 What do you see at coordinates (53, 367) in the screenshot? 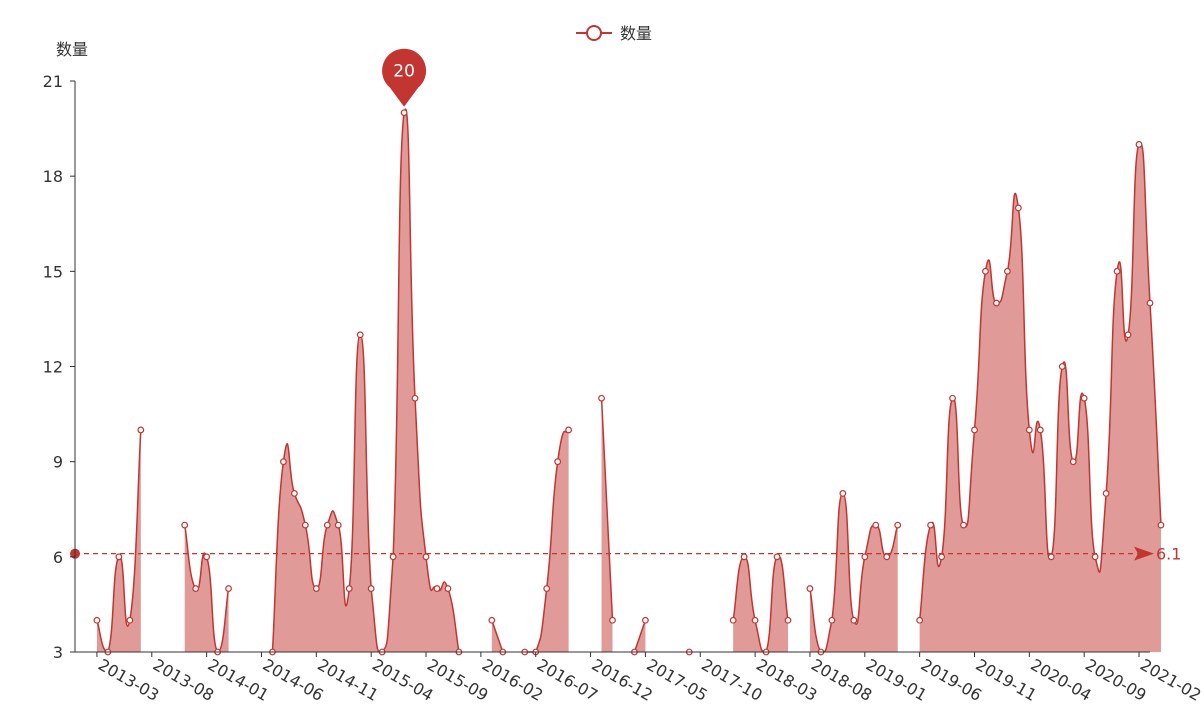
I see `y-tick-label: 12` at bounding box center [53, 367].